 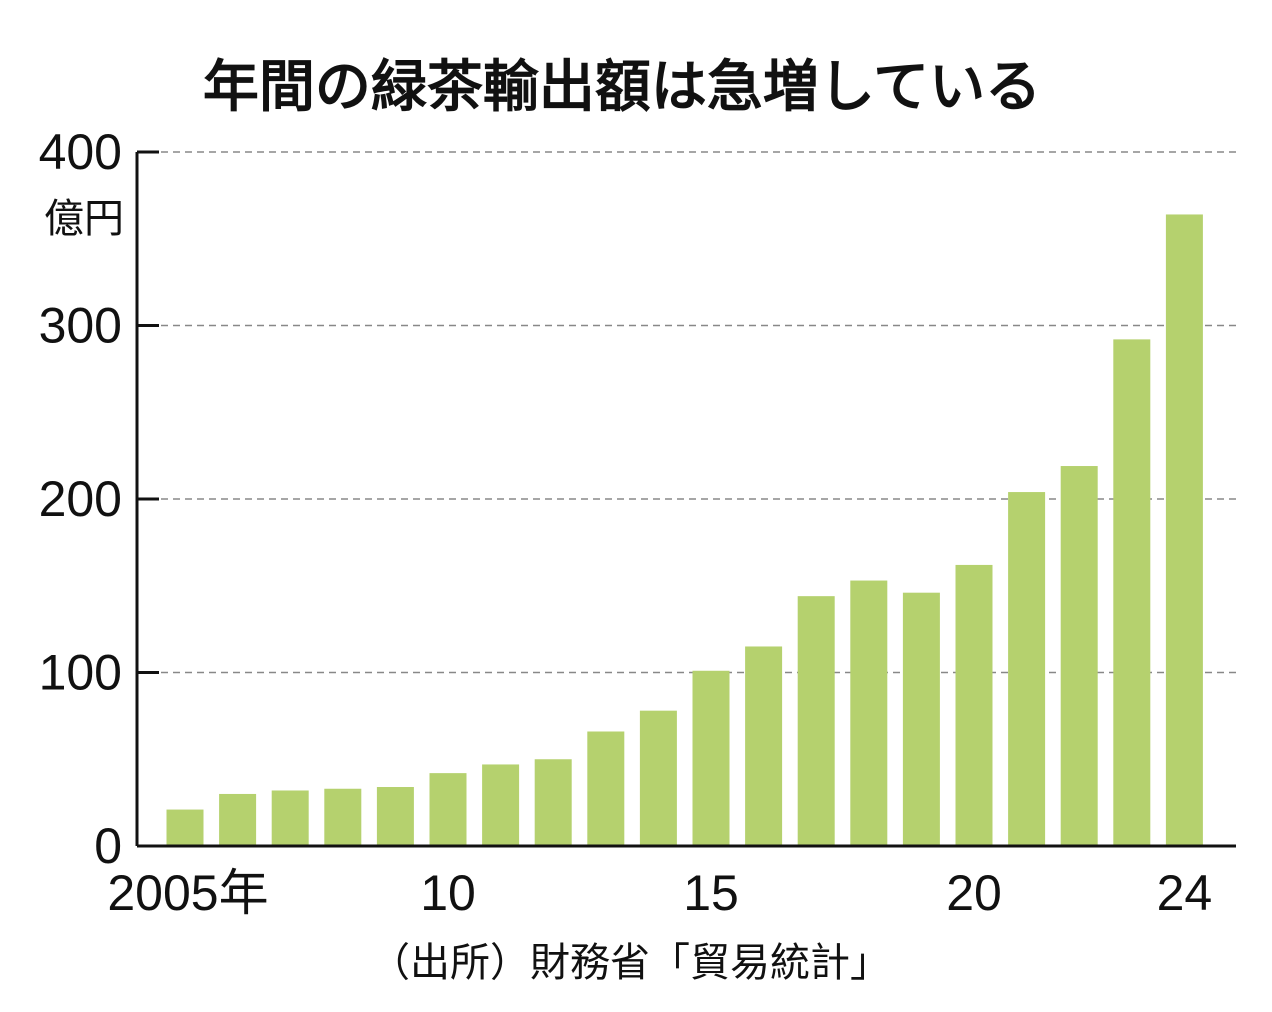 What do you see at coordinates (108, 846) in the screenshot?
I see `y-tick-label: 0` at bounding box center [108, 846].